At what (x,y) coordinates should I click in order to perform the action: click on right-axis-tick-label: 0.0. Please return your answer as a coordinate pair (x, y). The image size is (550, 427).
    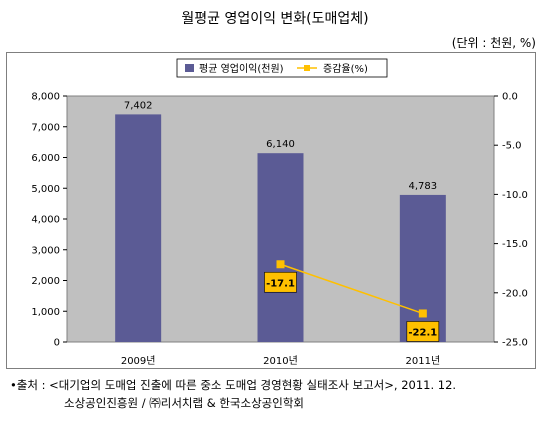
    Looking at the image, I should click on (510, 97).